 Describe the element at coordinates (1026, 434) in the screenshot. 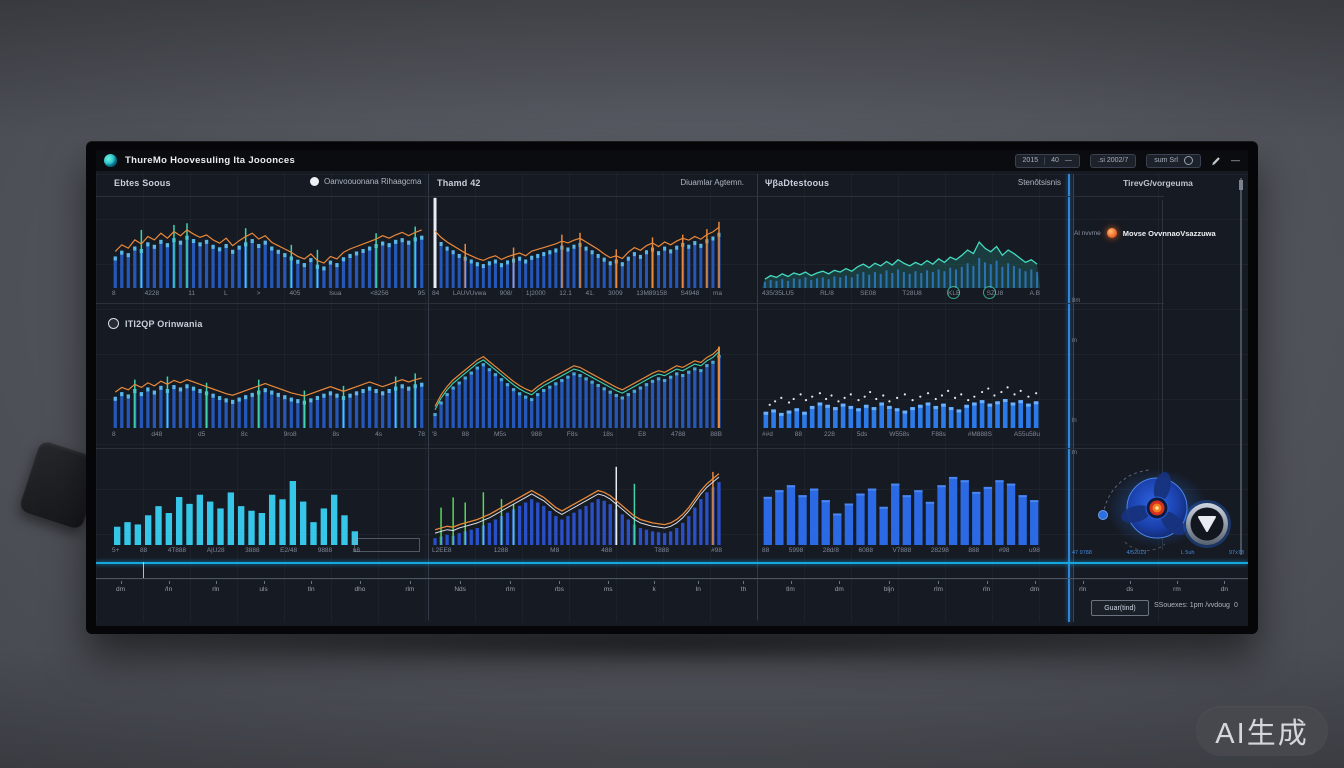

I see `tick-label: A55u58u` at that location.